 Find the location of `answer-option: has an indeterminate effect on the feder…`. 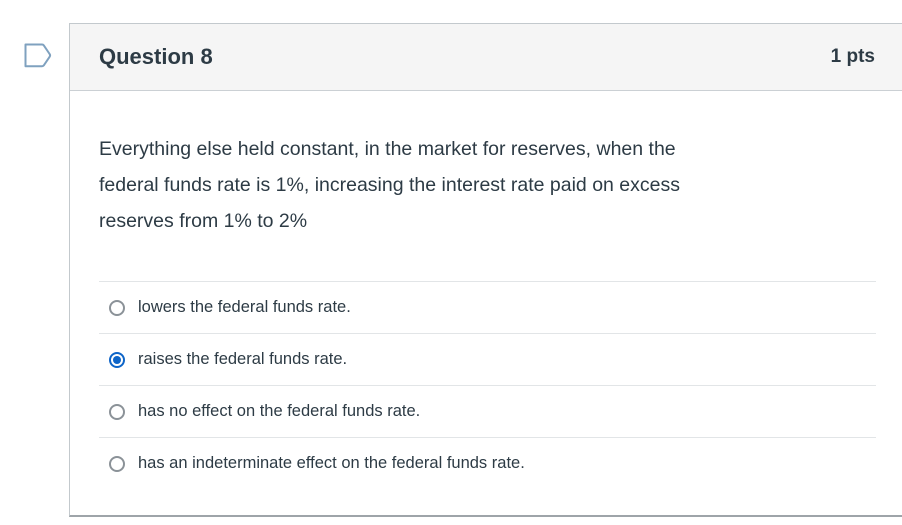

answer-option: has an indeterminate effect on the feder… is located at coordinates (487, 463).